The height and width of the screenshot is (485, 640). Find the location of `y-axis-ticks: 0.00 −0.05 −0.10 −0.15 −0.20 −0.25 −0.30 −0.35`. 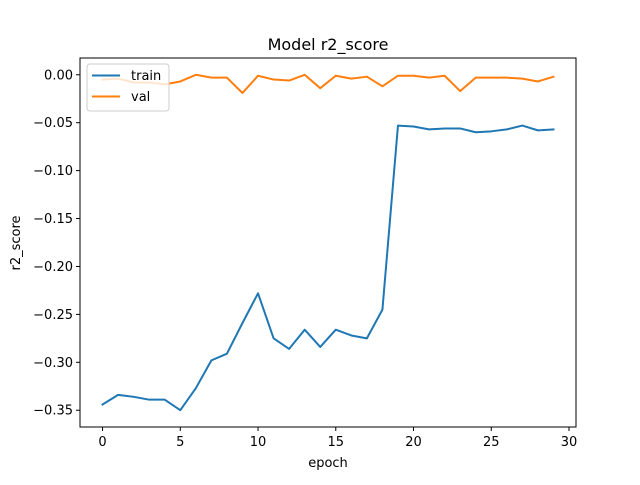

y-axis-ticks: 0.00 −0.05 −0.10 −0.15 −0.20 −0.25 −0.30 −0.35 is located at coordinates (56, 243).